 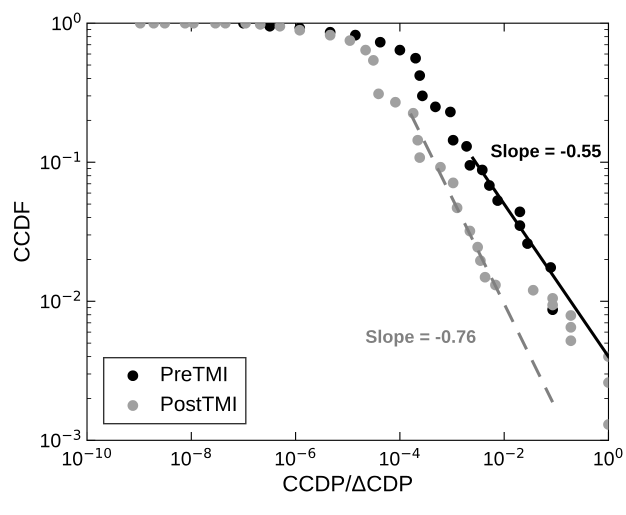 What do you see at coordinates (87, 457) in the screenshot?
I see `x-tick-label: 10$^{−10}$` at bounding box center [87, 457].